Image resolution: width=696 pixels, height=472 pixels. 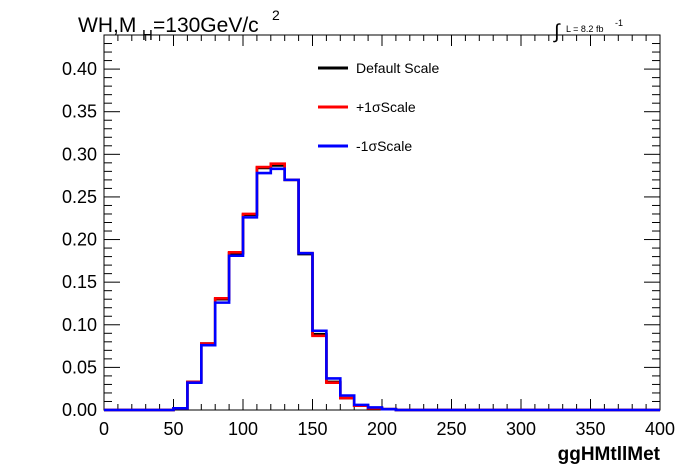 I want to click on y-tick-label: 0.05, so click(x=79, y=367).